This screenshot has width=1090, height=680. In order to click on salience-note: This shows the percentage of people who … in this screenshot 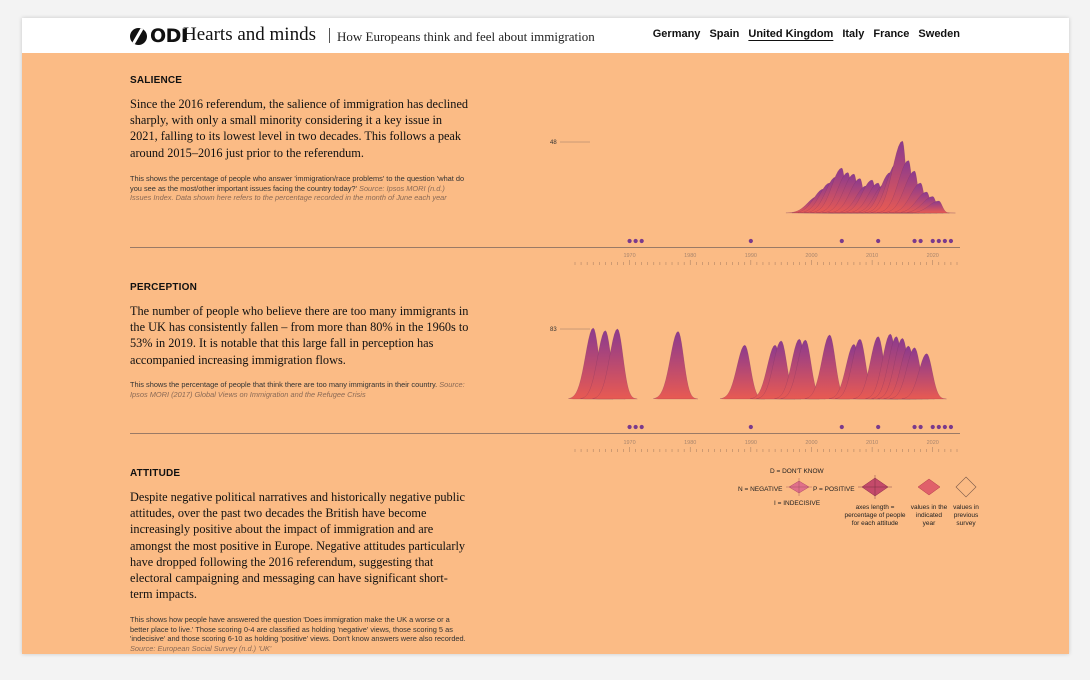, I will do `click(299, 188)`.